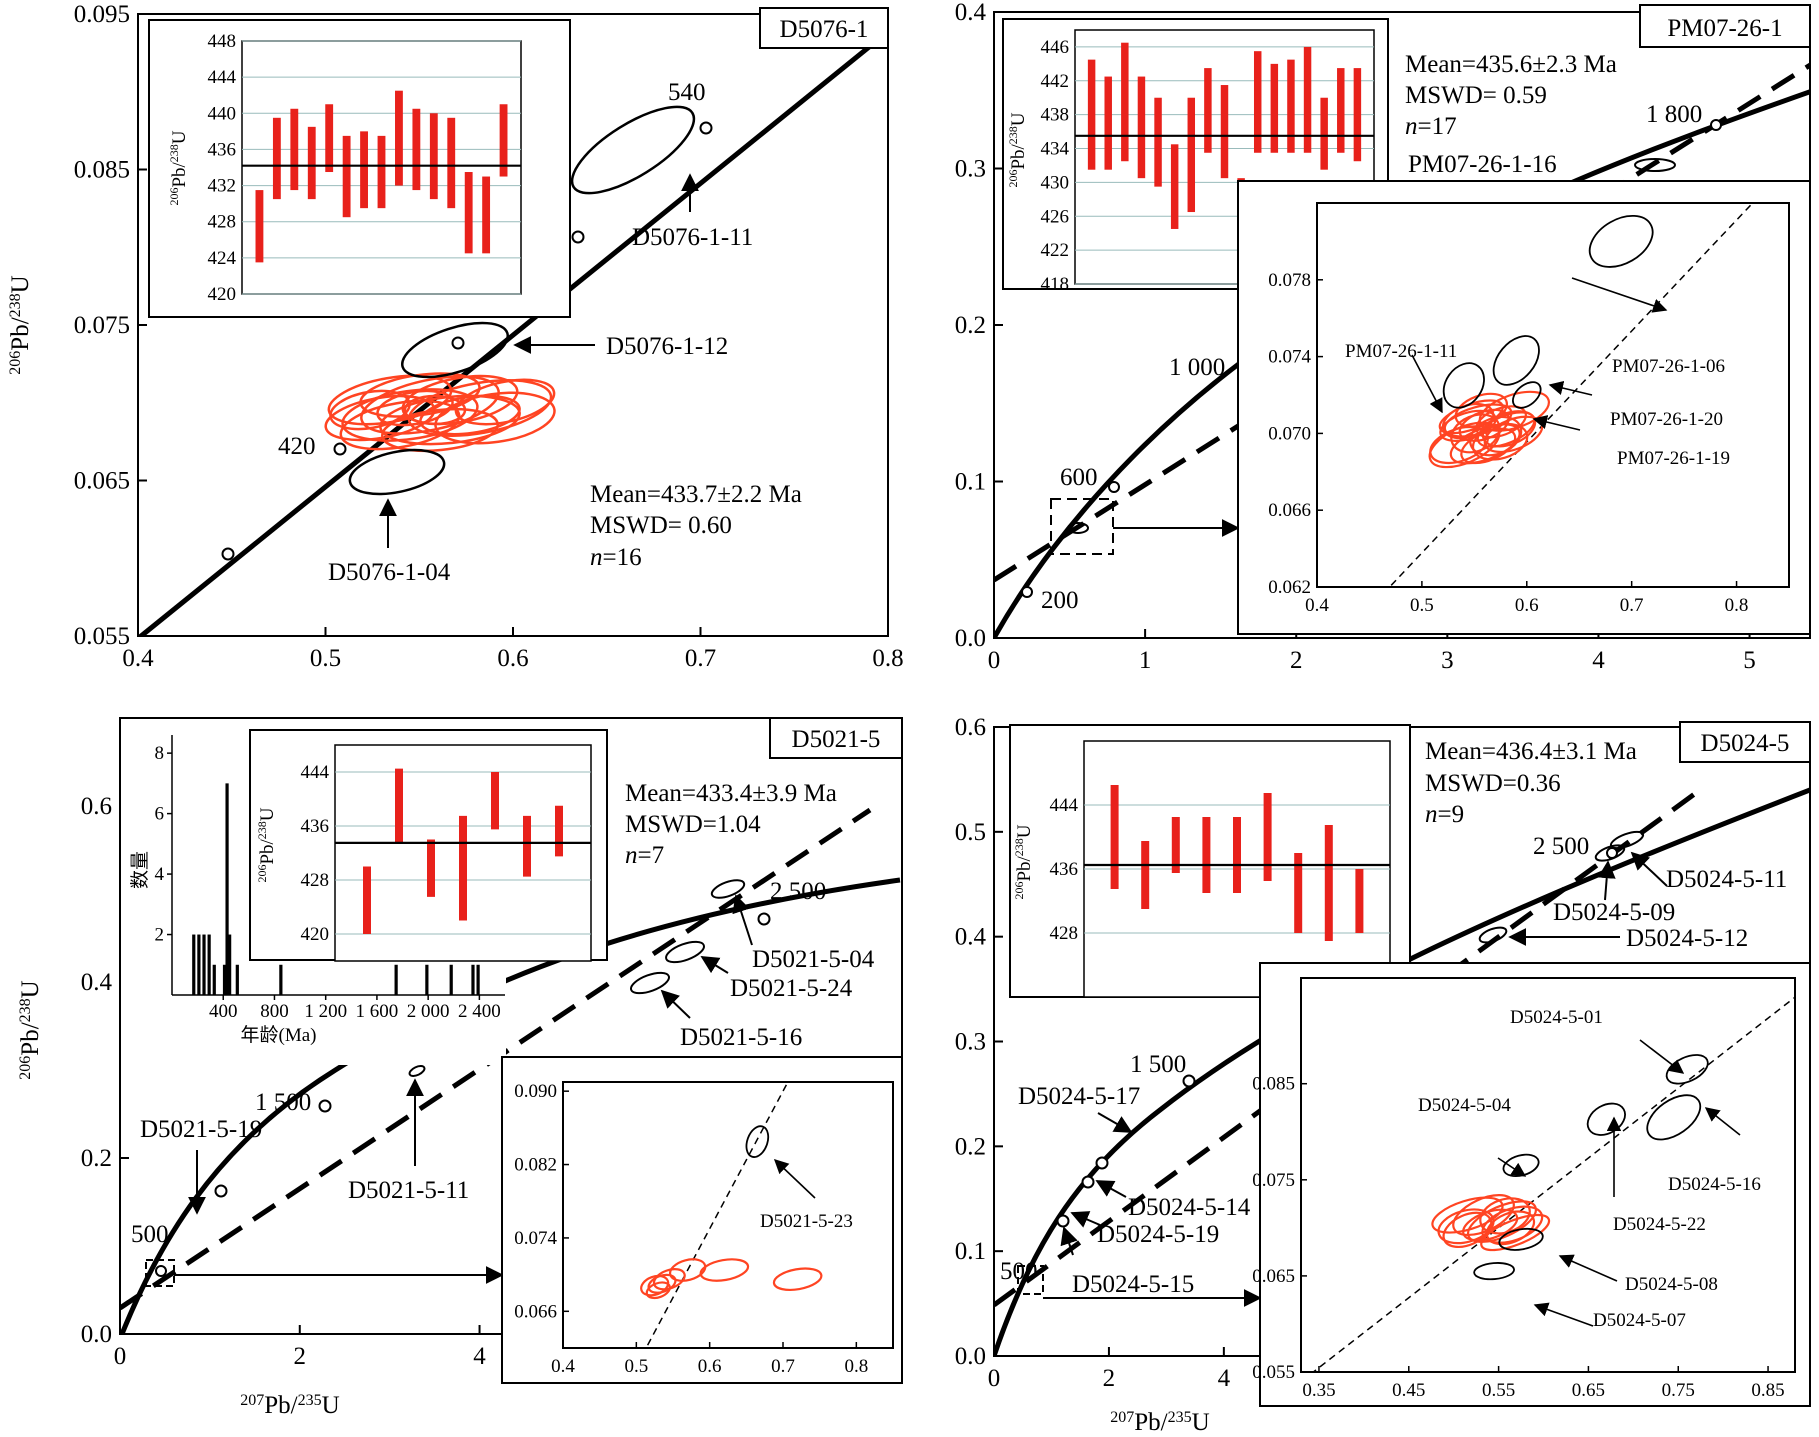 This screenshot has width=1819, height=1437. Describe the element at coordinates (1614, 893) in the screenshot. I see `callout-d5024-5-09: D5024-5-09` at that location.